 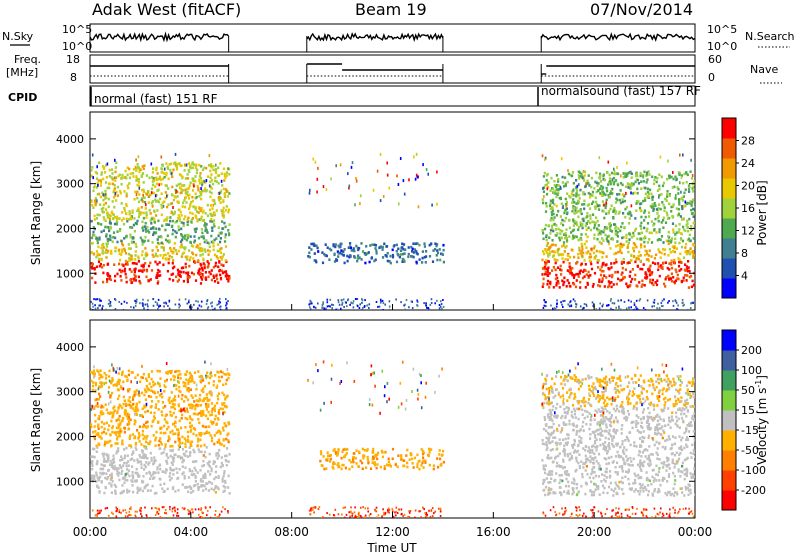 What do you see at coordinates (748, 163) in the screenshot?
I see `colorbar-tick-label: 24` at bounding box center [748, 163].